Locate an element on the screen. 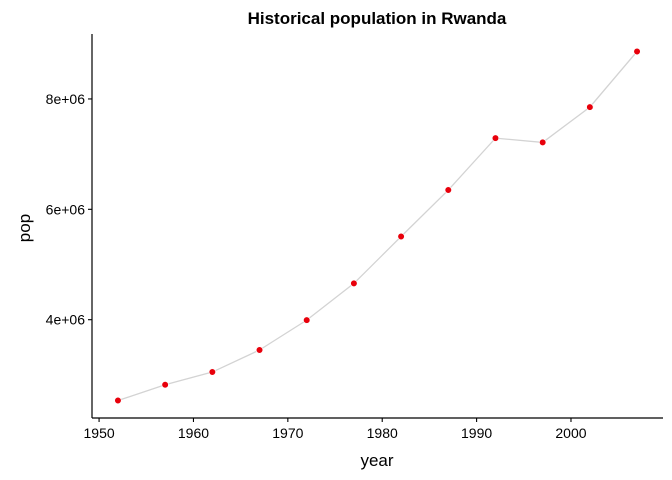 The width and height of the screenshot is (672, 480). x-axis-title: year is located at coordinates (376, 460).